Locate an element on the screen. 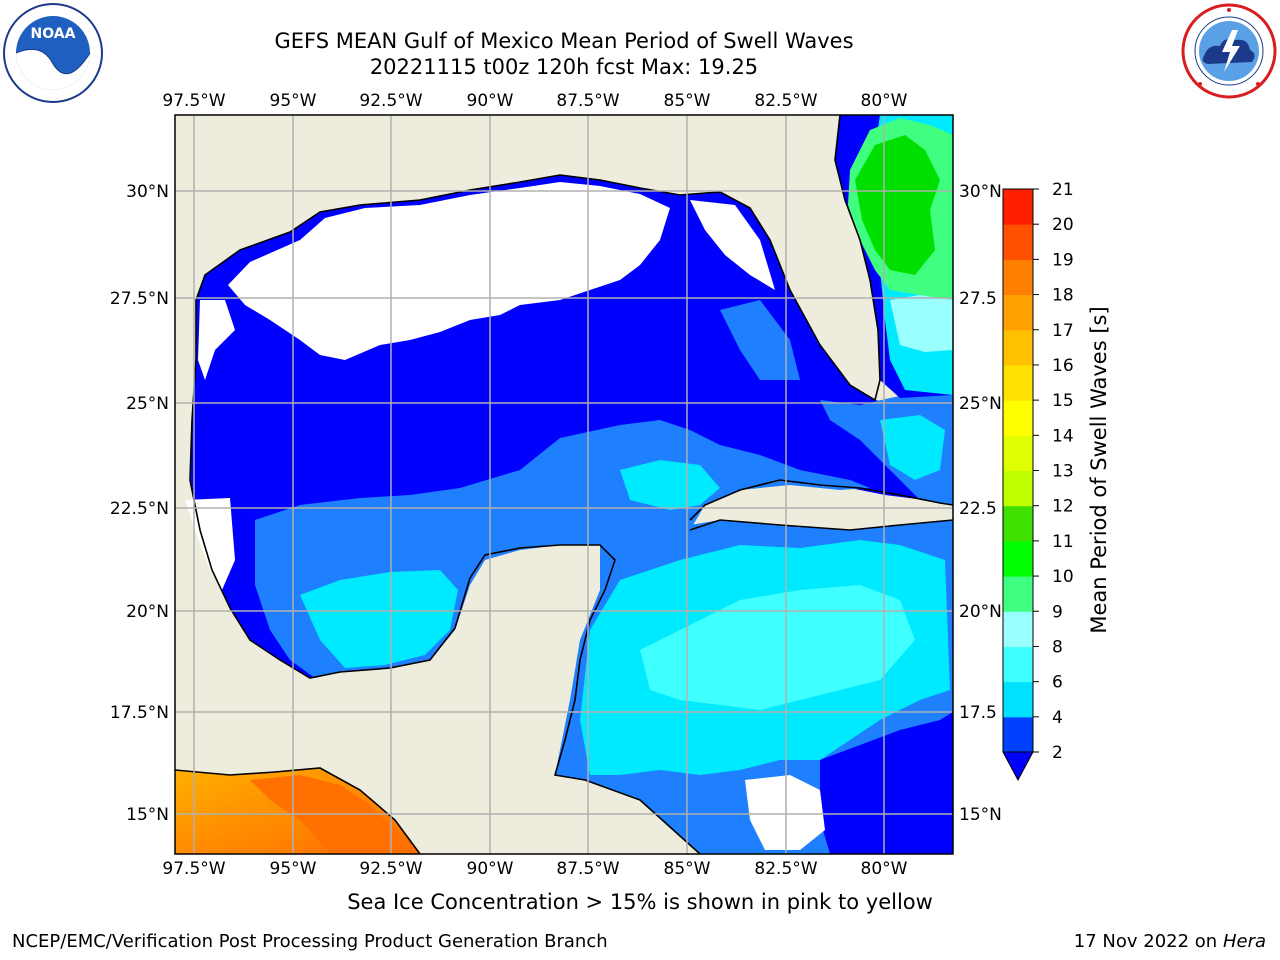  colorbar-tick-label: 10 is located at coordinates (1063, 577).